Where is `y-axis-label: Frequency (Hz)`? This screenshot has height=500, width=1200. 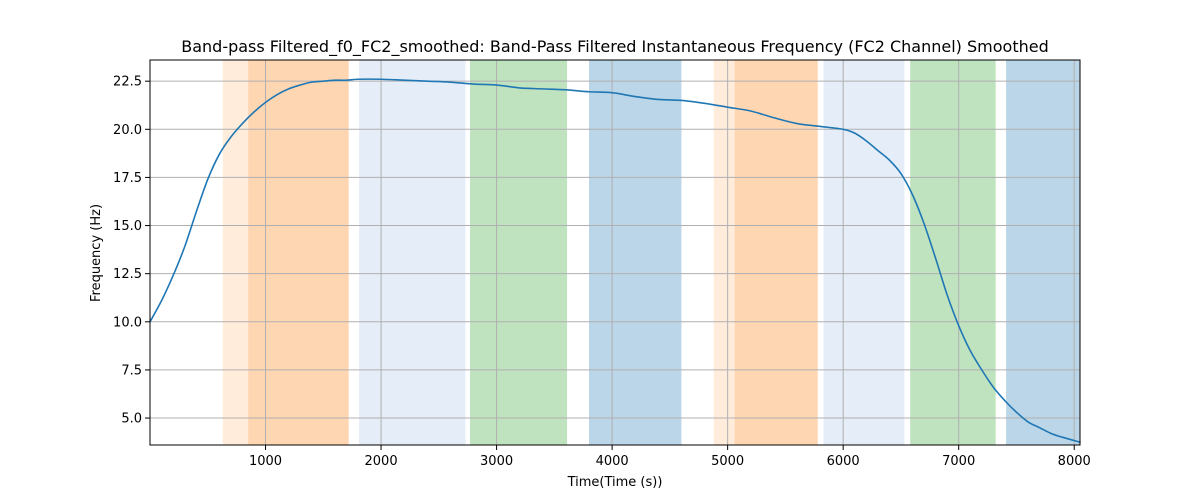
y-axis-label: Frequency (Hz) is located at coordinates (96, 253).